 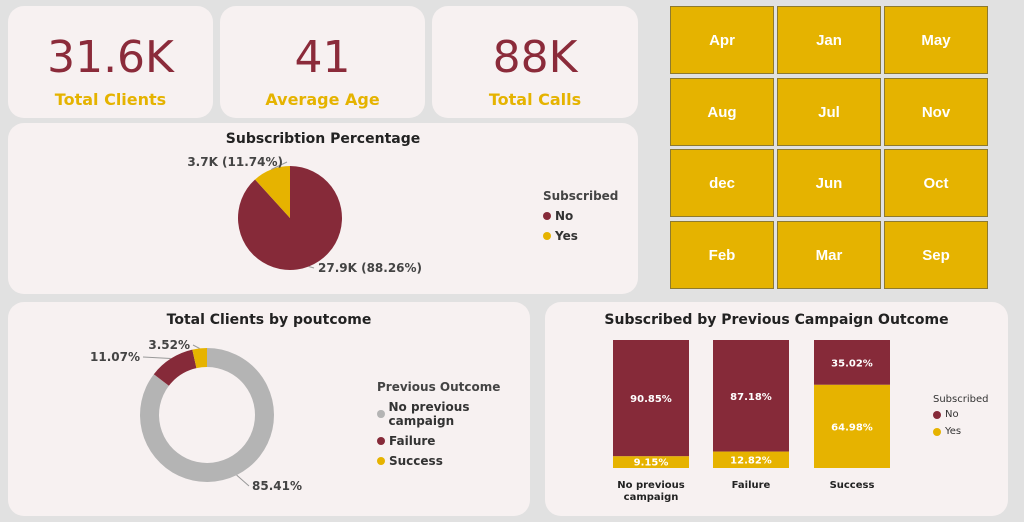 I want to click on legend-item-no-previous-campaign: No previous campaign, so click(x=453, y=414).